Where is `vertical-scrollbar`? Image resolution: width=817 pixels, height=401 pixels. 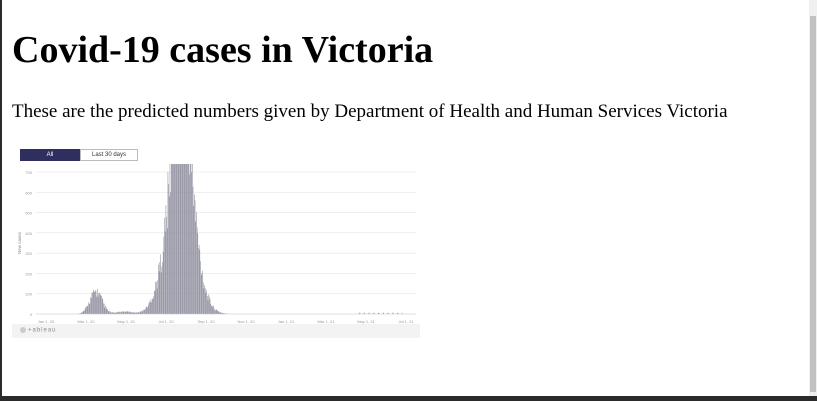
vertical-scrollbar is located at coordinates (813, 198).